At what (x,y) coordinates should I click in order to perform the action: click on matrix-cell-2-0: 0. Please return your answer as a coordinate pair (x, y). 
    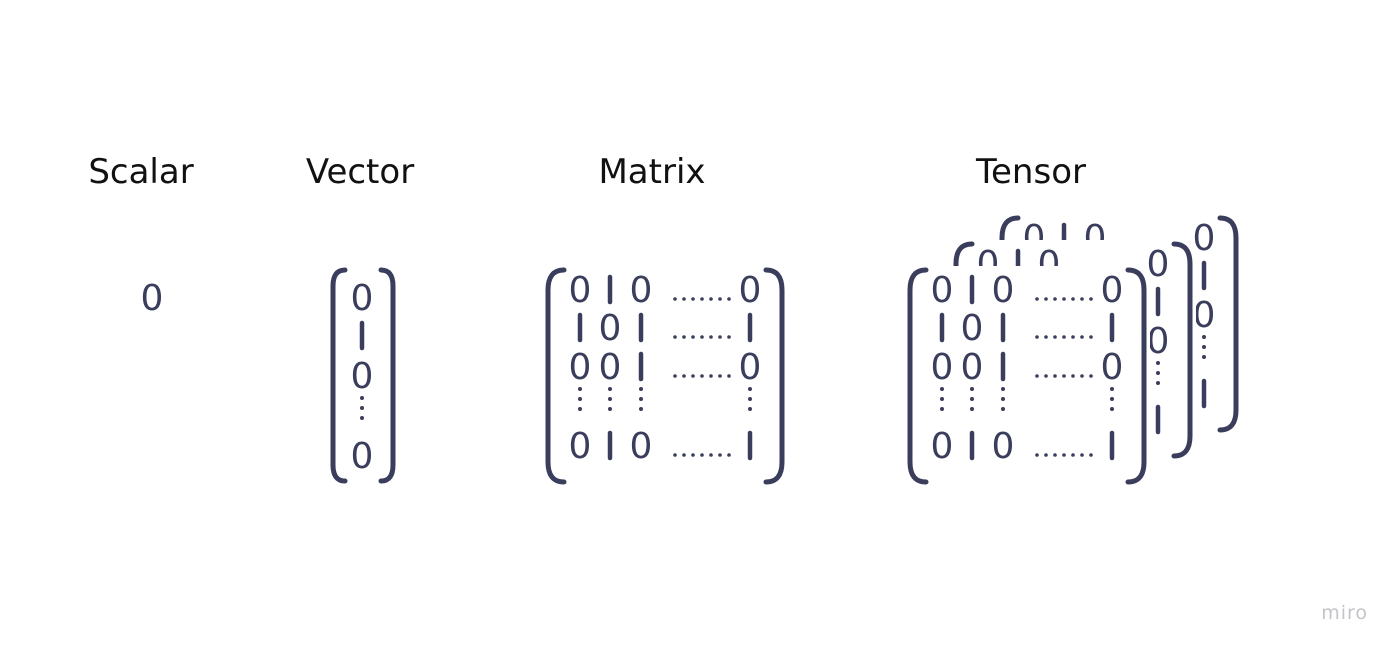
    Looking at the image, I should click on (580, 367).